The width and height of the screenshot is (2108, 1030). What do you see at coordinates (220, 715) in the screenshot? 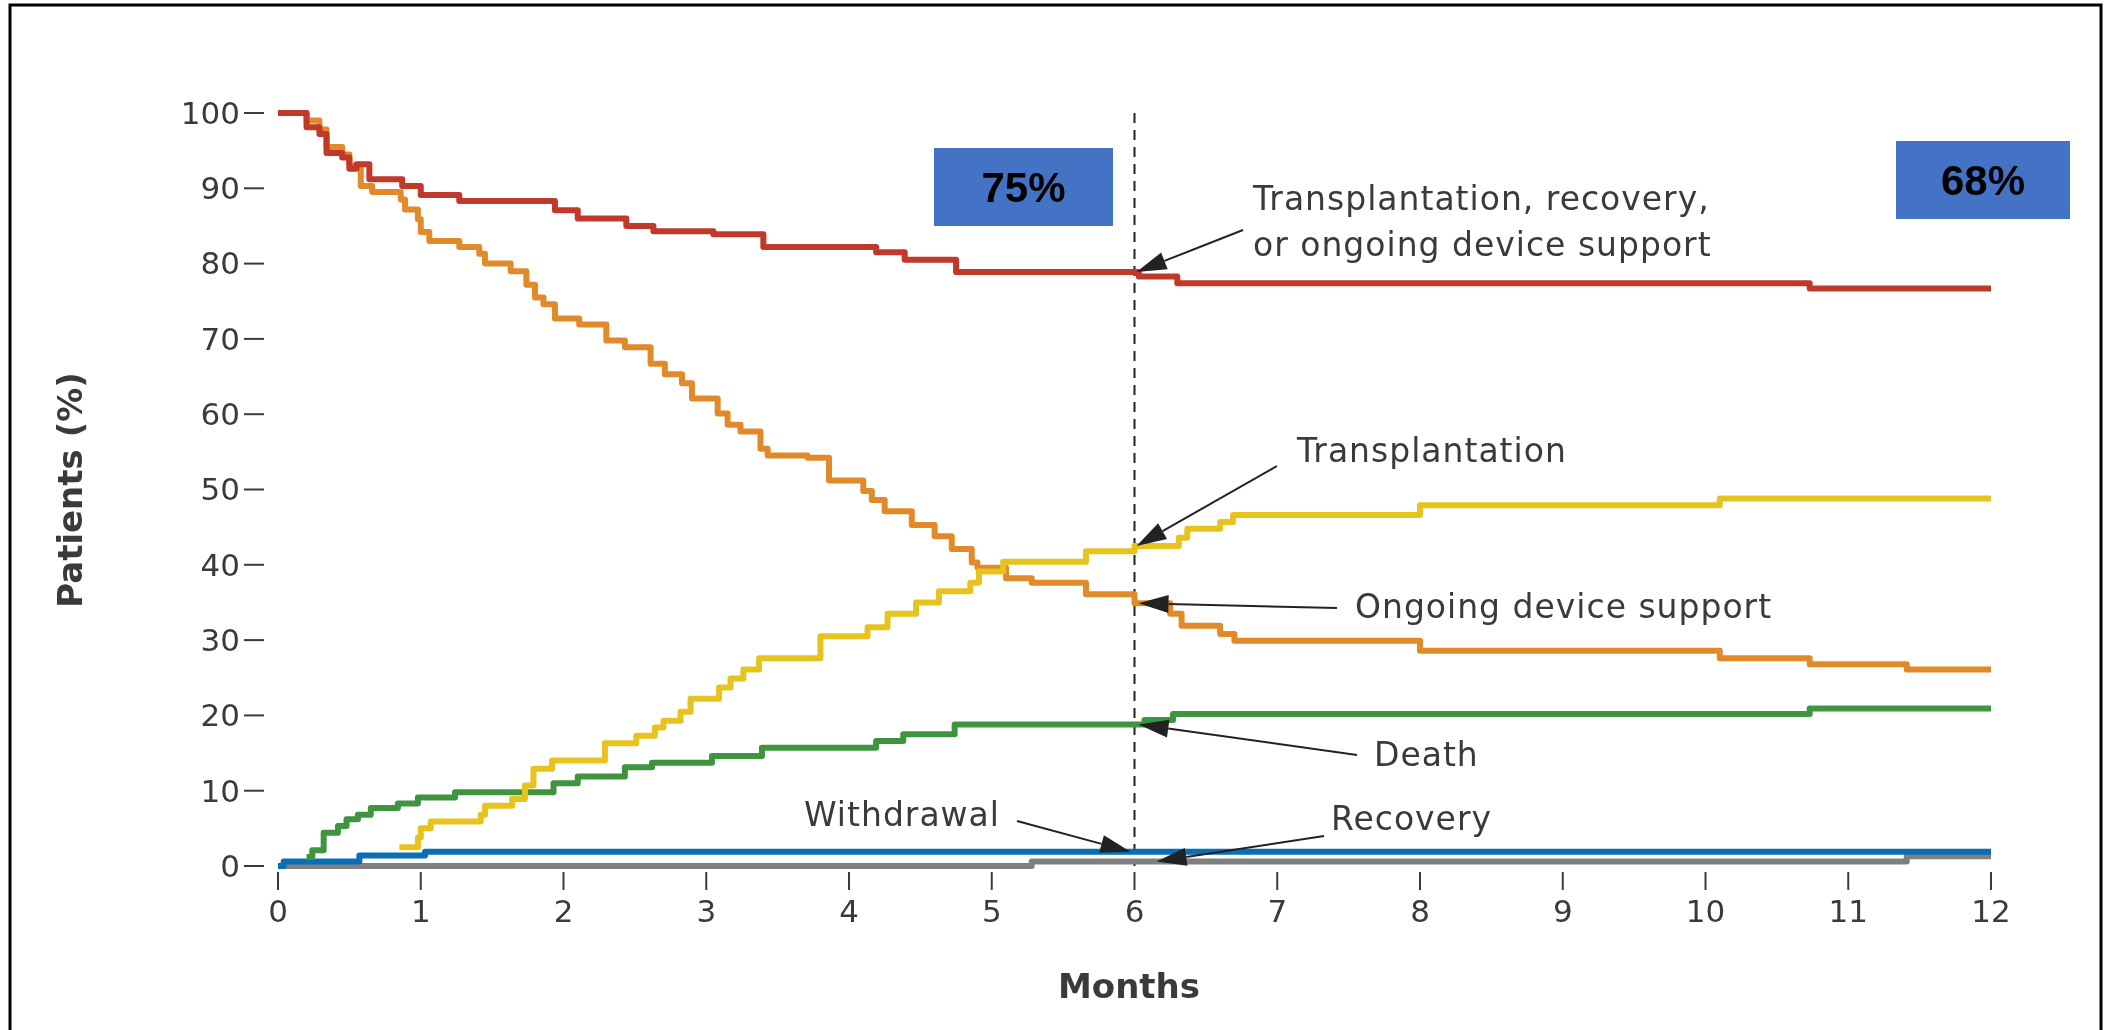
I see `y-tick-label: 20` at bounding box center [220, 715].